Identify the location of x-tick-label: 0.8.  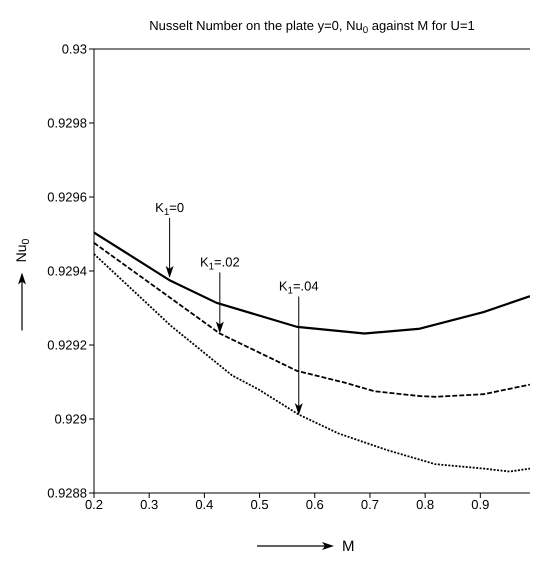
(425, 504).